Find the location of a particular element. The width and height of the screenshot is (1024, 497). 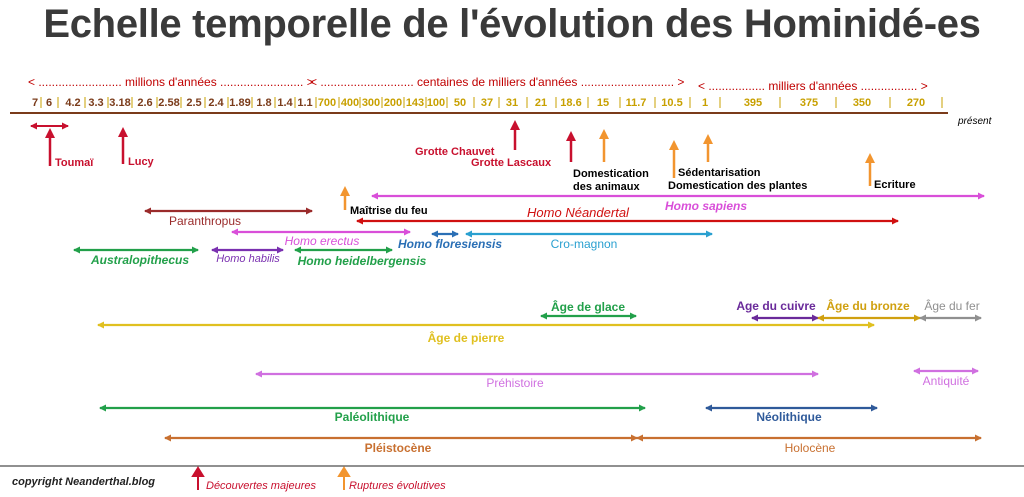

discovery-label: Grotte Chauvet is located at coordinates (455, 152).